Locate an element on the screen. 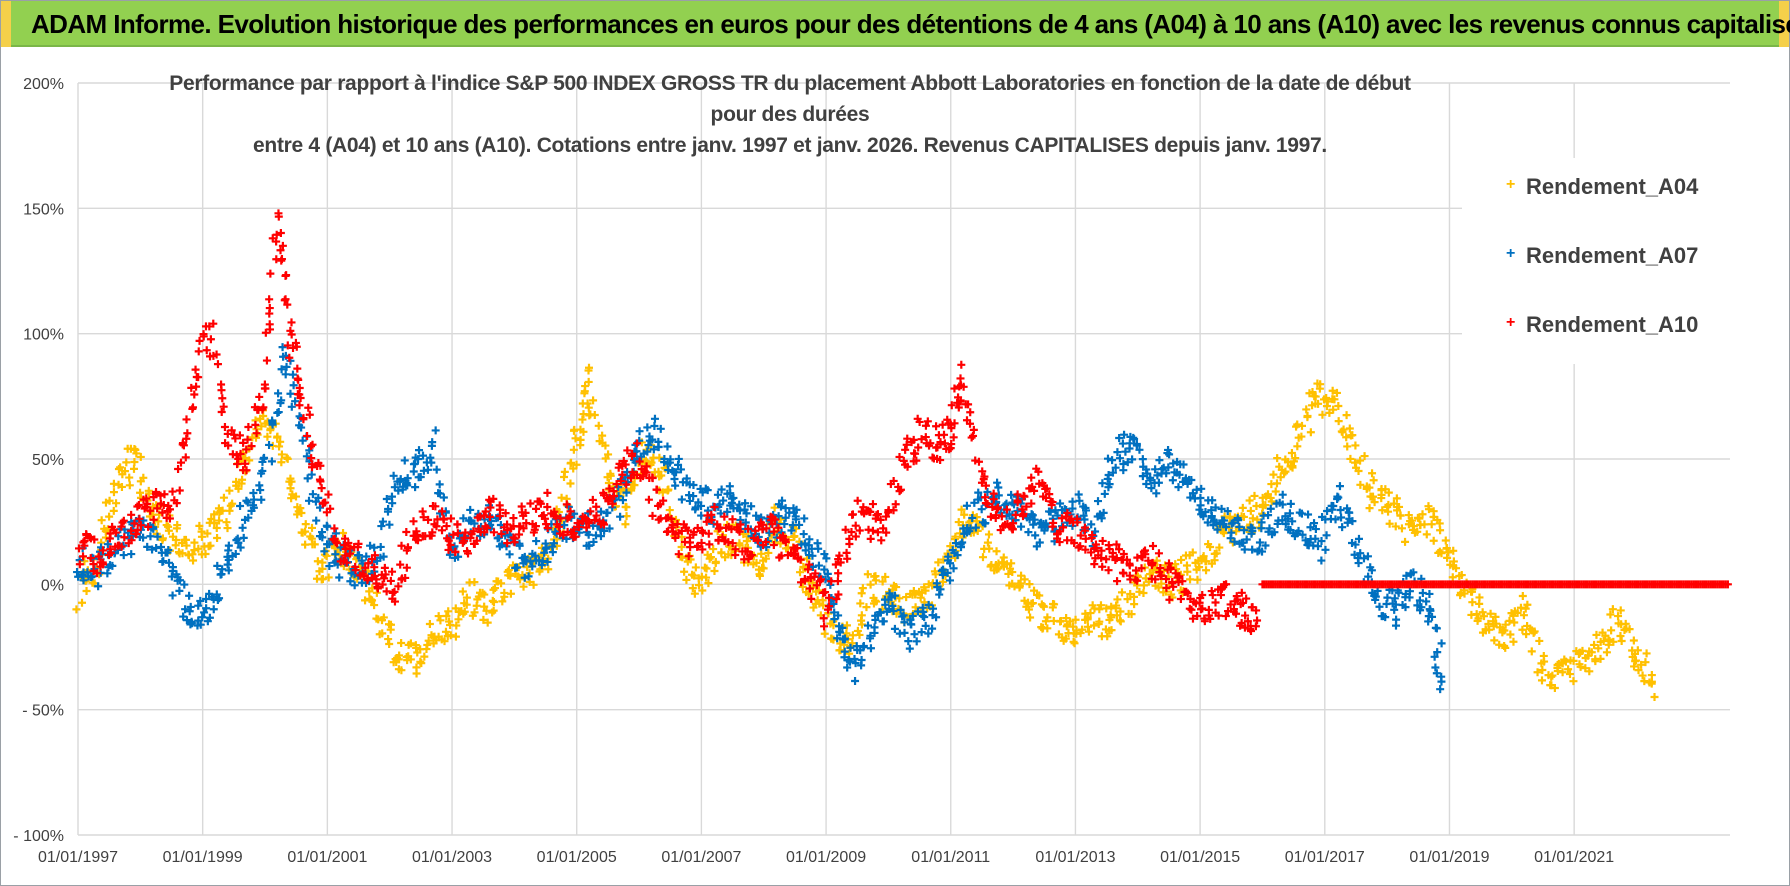 The width and height of the screenshot is (1790, 886). banner-right-accent is located at coordinates (1784, 24).